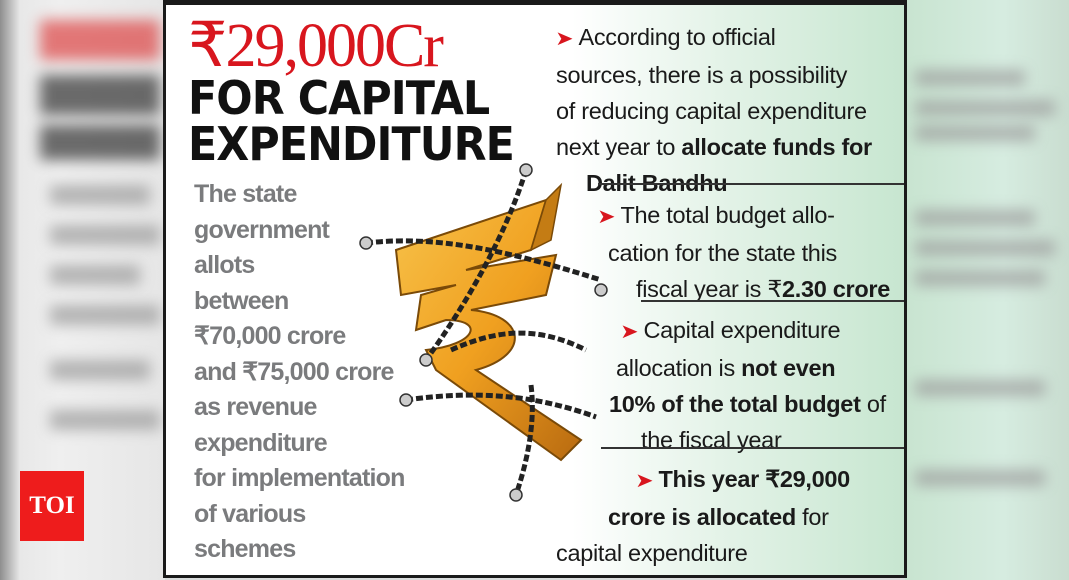 This screenshot has width=1069, height=580. Describe the element at coordinates (52, 506) in the screenshot. I see `toi-logo: TOI` at that location.